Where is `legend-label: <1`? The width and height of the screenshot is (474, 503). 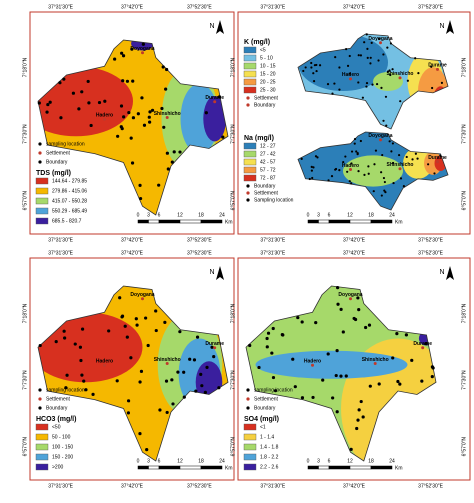 legend-label: <1 is located at coordinates (263, 427).